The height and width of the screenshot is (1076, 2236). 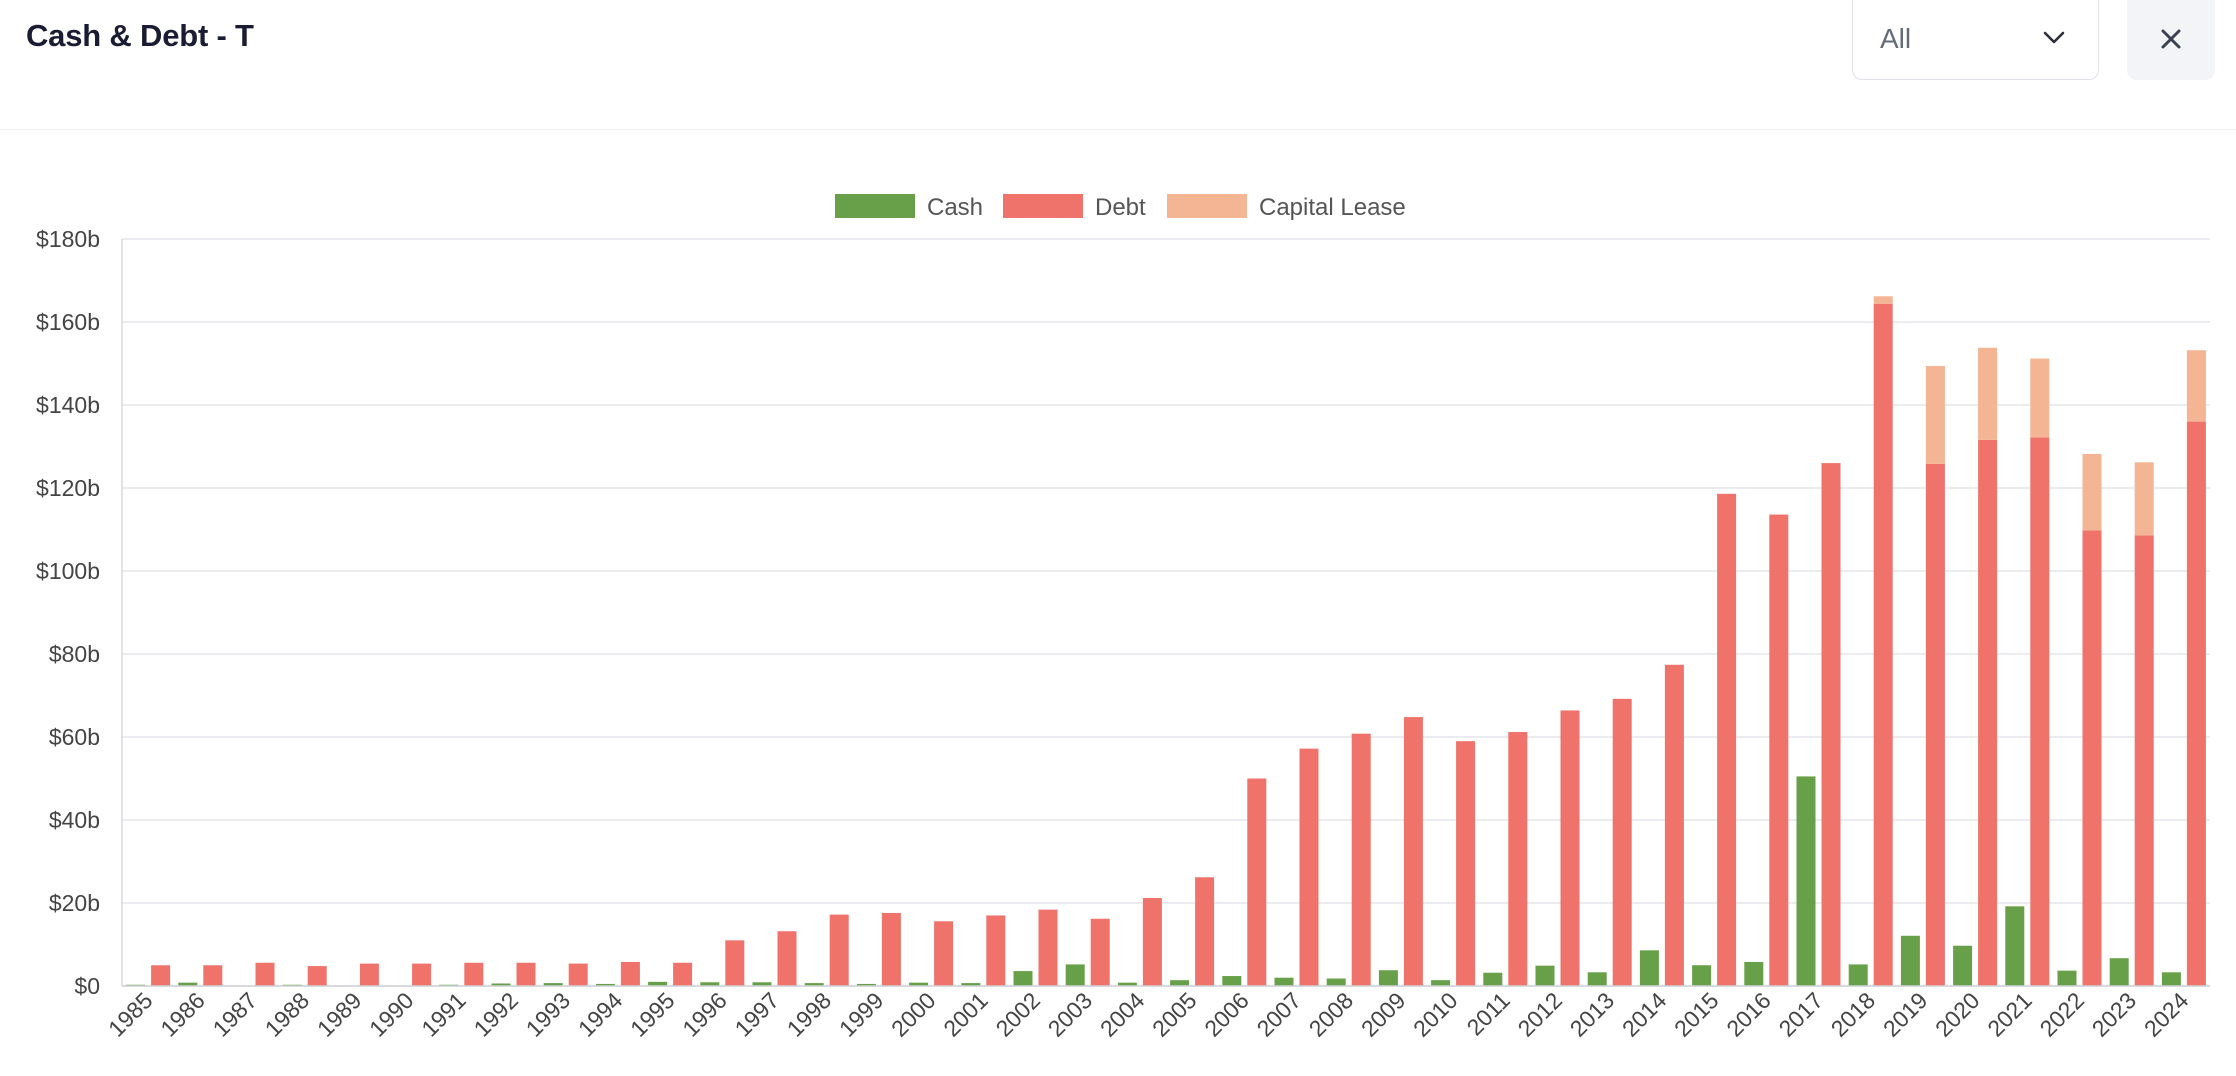 I want to click on x-tick-label: 1994, so click(x=600, y=1014).